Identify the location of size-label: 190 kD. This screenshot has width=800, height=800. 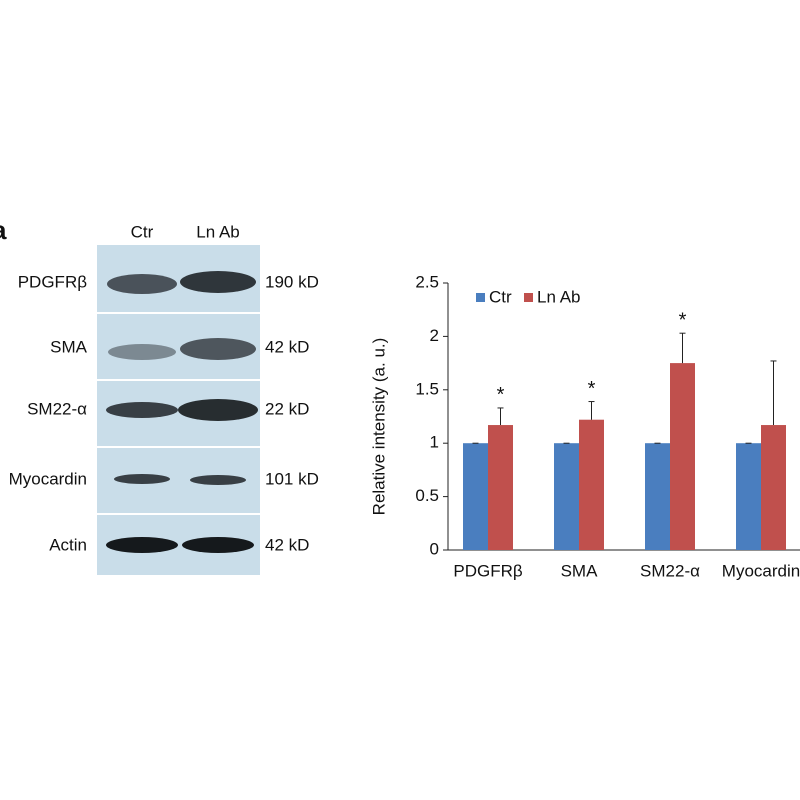
(292, 281).